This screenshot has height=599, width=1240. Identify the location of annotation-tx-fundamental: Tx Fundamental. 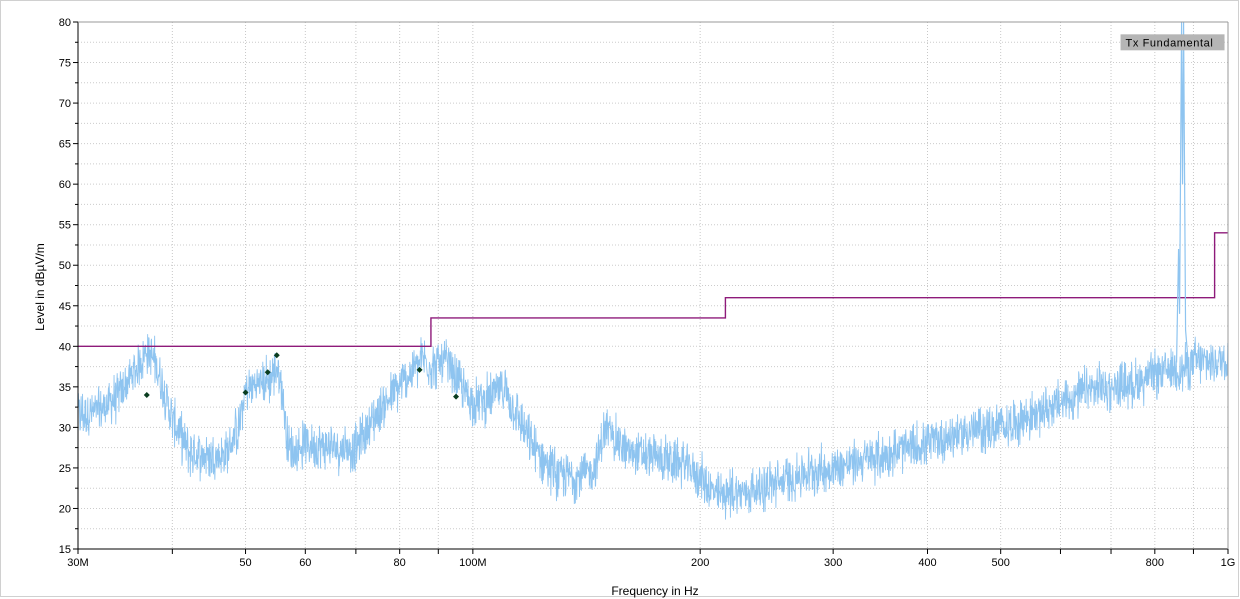
(1172, 42).